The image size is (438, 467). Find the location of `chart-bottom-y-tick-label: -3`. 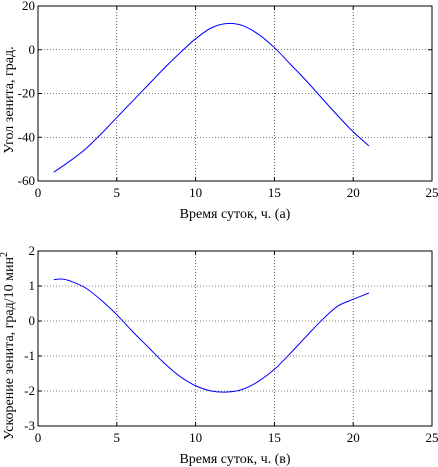

chart-bottom-y-tick-label: -3 is located at coordinates (29, 425).